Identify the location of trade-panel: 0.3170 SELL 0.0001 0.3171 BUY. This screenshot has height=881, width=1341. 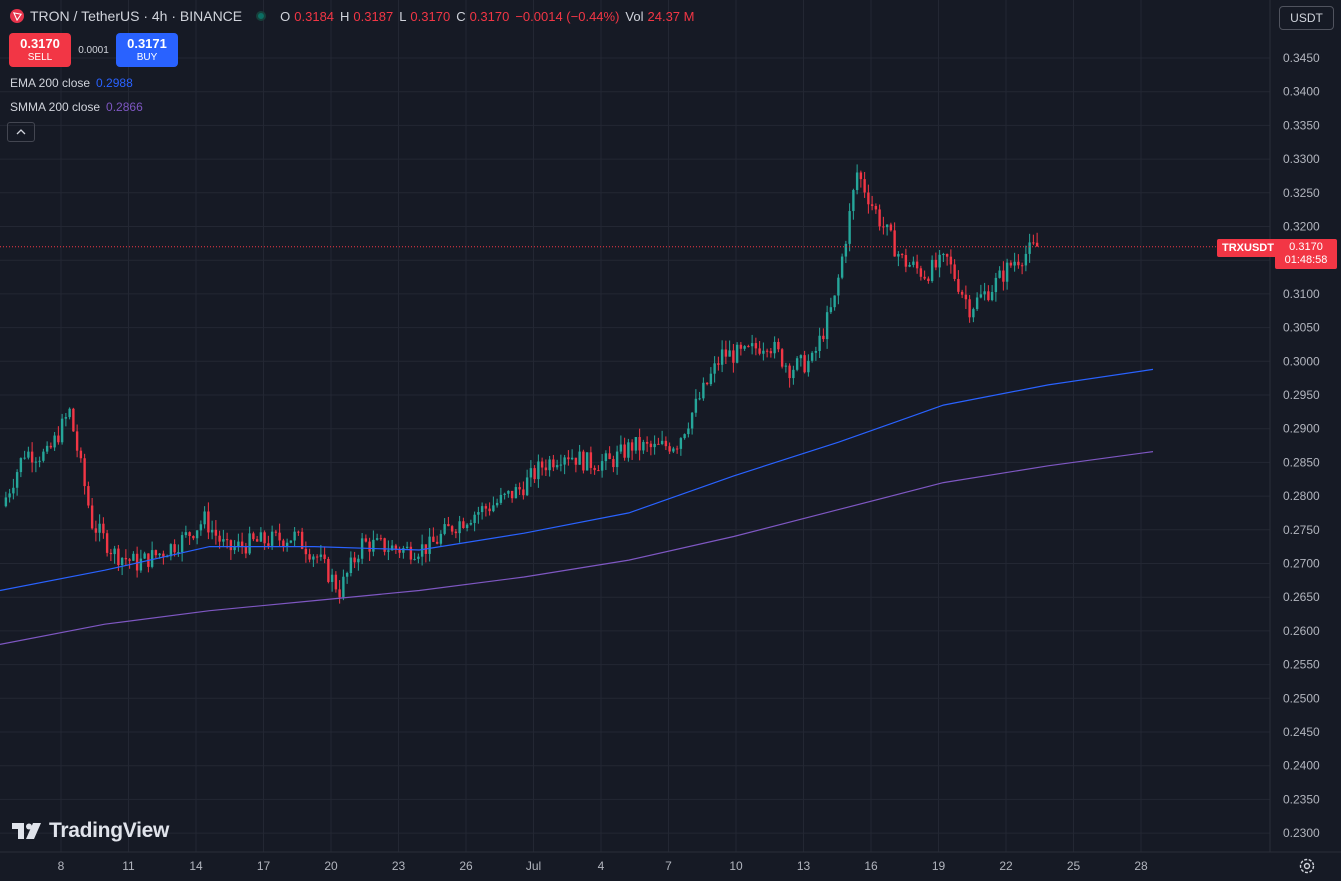
(93, 50).